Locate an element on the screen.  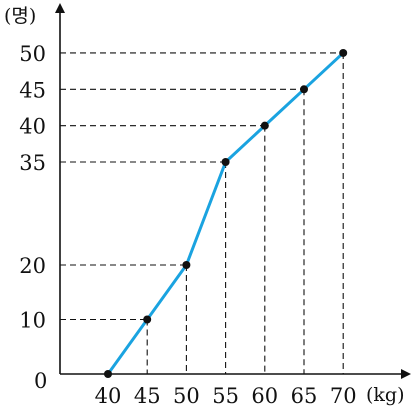
y-tick-label: 35 is located at coordinates (32, 163).